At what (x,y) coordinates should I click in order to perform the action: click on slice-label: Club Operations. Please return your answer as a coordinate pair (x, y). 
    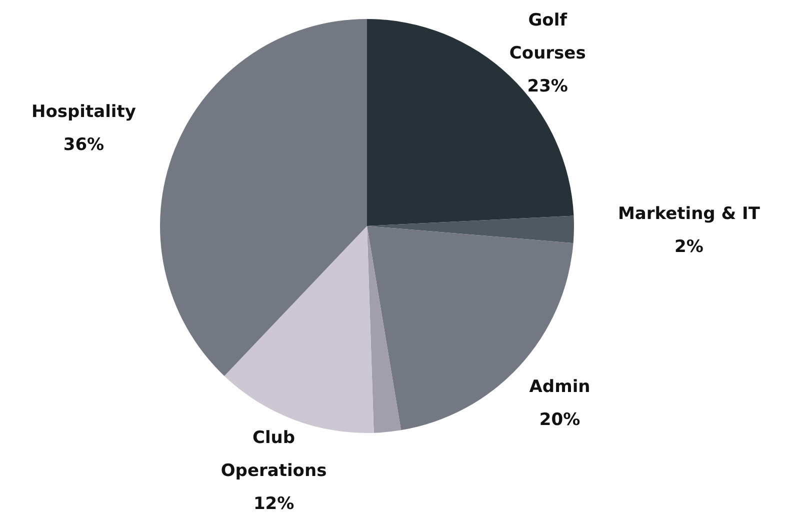
    Looking at the image, I should click on (273, 454).